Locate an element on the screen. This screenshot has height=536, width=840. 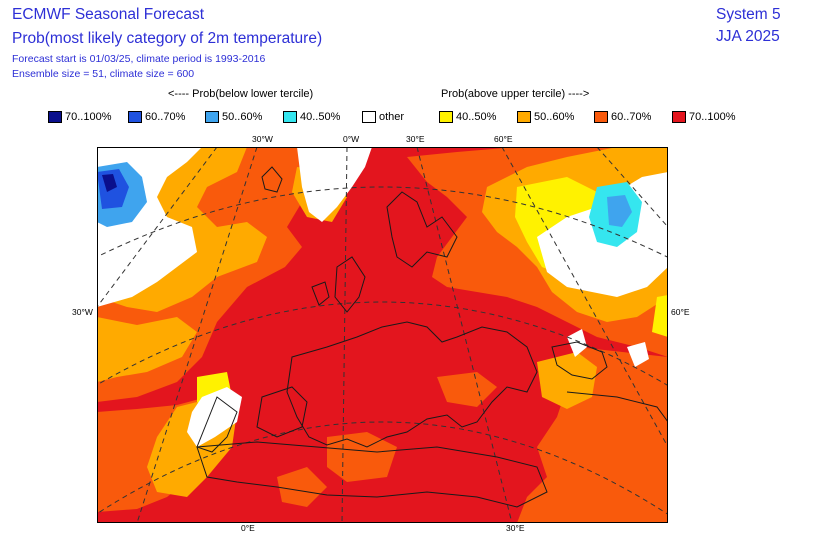
legend-label: other is located at coordinates (392, 117).